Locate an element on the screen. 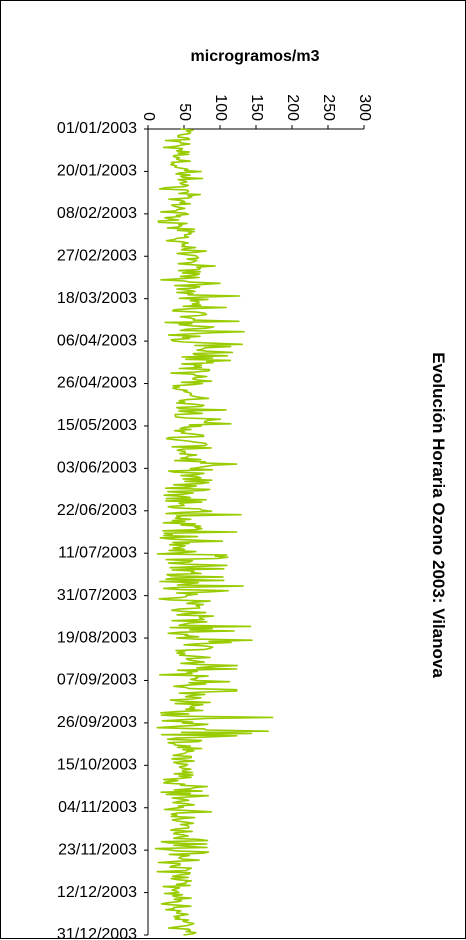 This screenshot has width=466, height=940. date-tick-label: 12/12/2003 is located at coordinates (97, 892).